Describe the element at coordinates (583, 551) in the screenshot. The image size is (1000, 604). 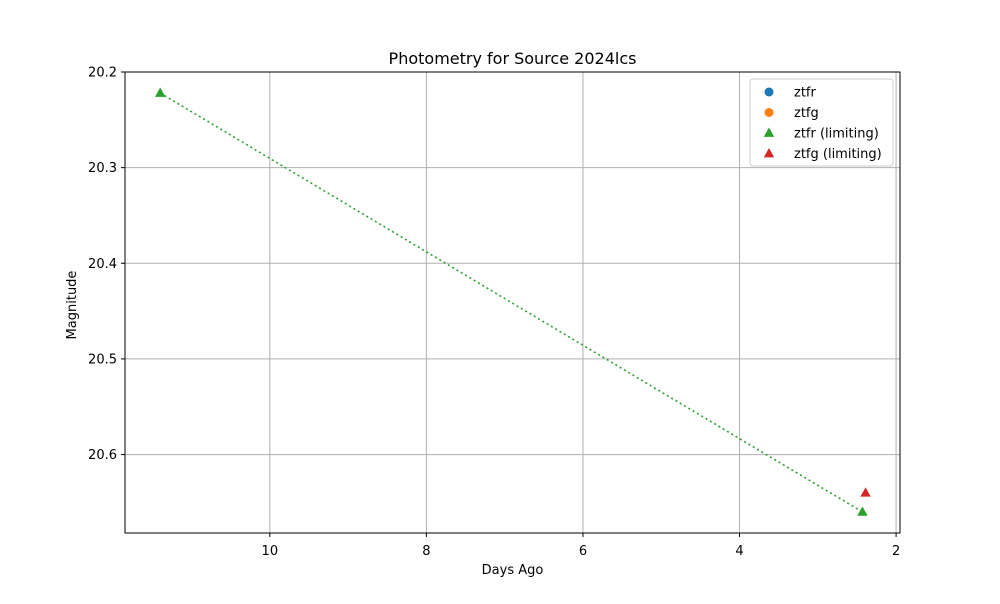
I see `x-tick-label: 6` at that location.